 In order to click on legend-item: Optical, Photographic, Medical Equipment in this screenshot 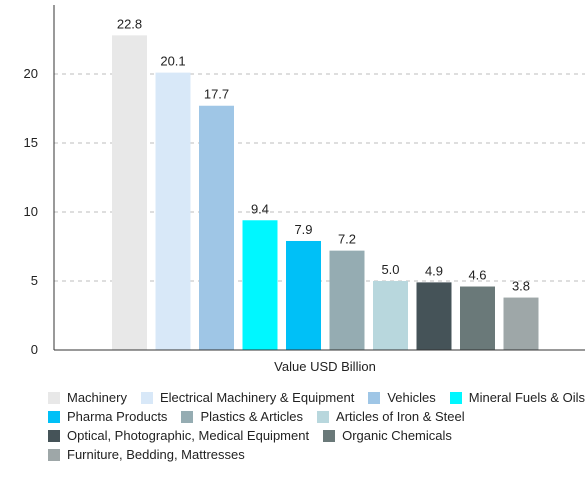, I will do `click(178, 435)`.